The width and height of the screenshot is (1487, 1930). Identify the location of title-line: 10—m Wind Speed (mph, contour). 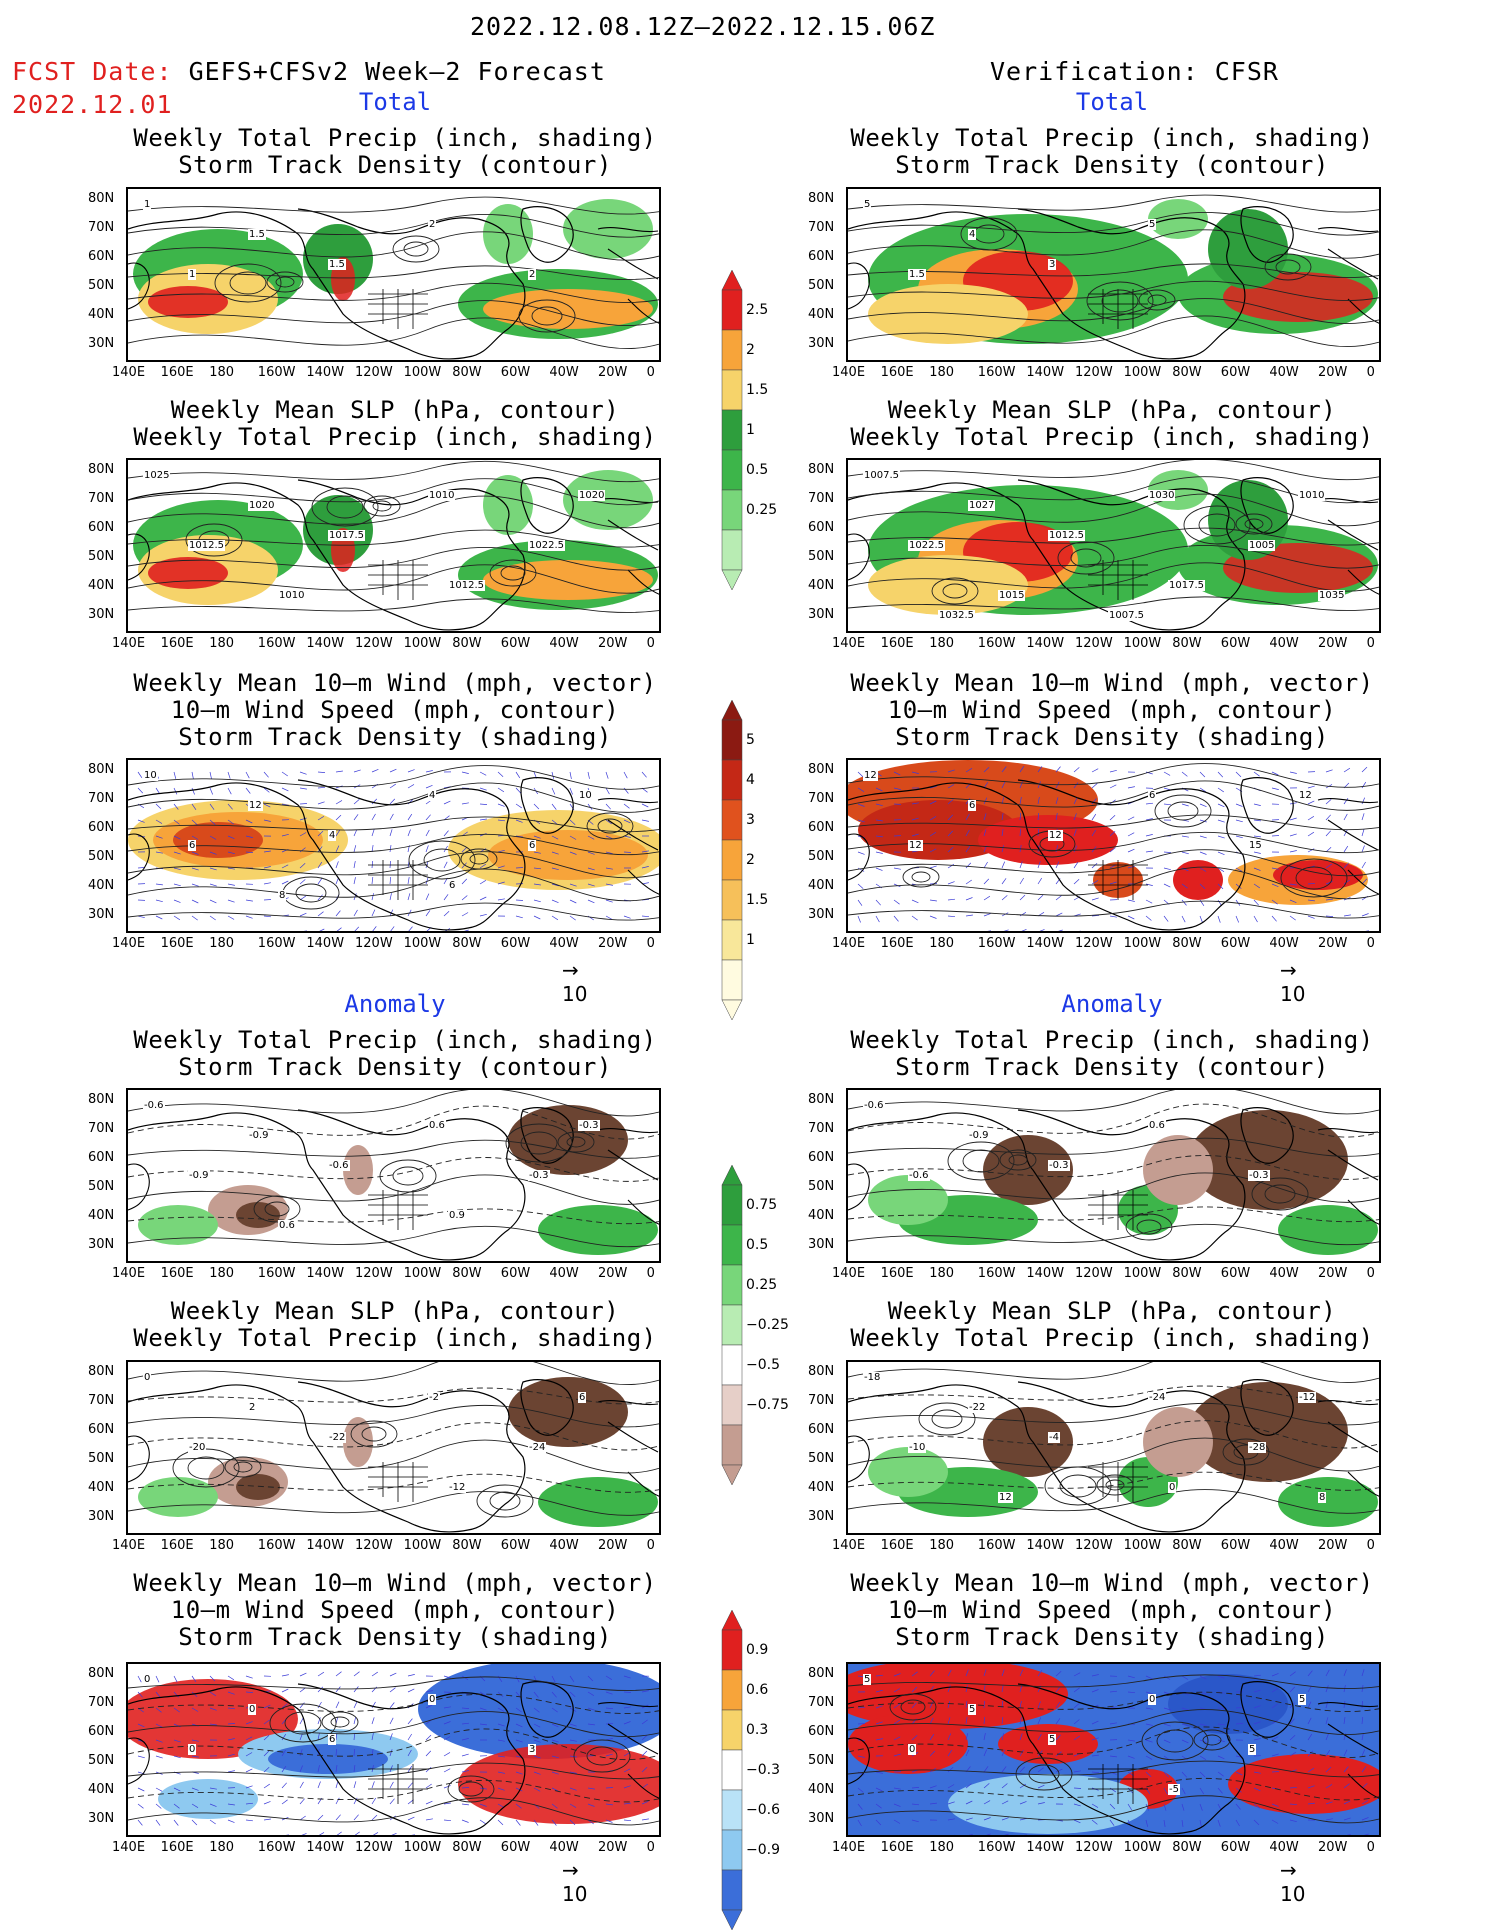
(1112, 1610).